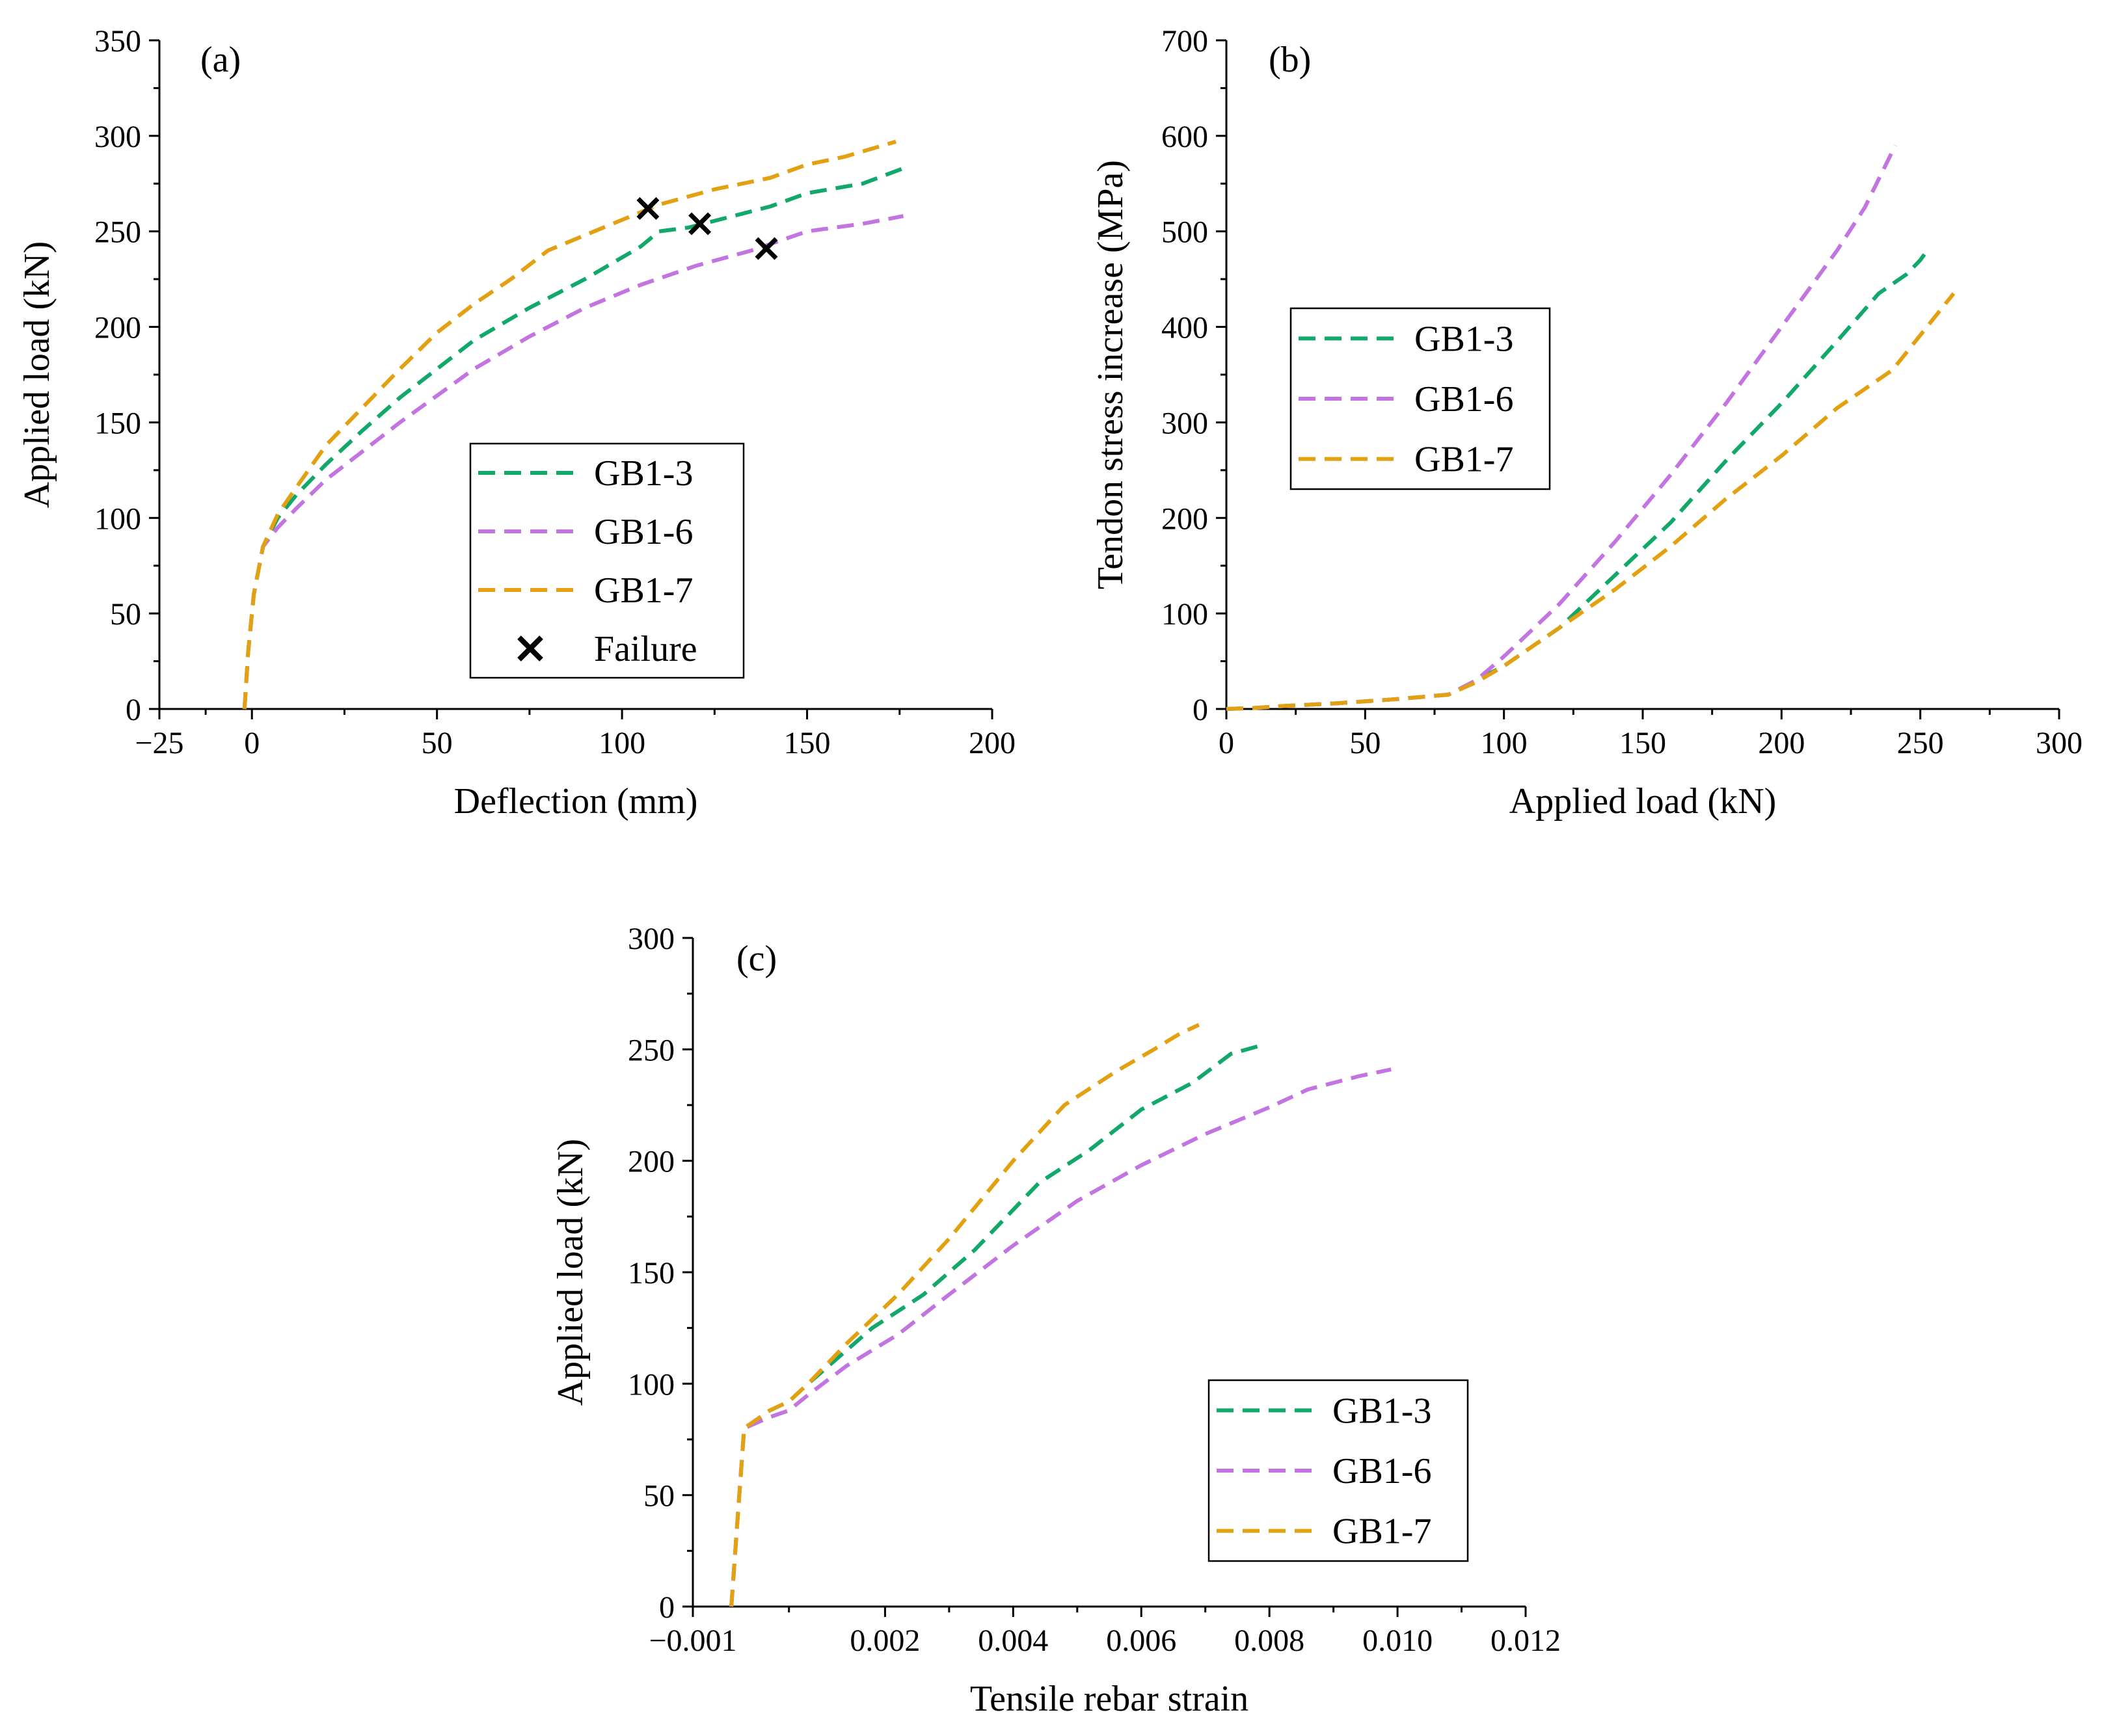  Describe the element at coordinates (885, 1640) in the screenshot. I see `x-tick-label: 0.002` at that location.